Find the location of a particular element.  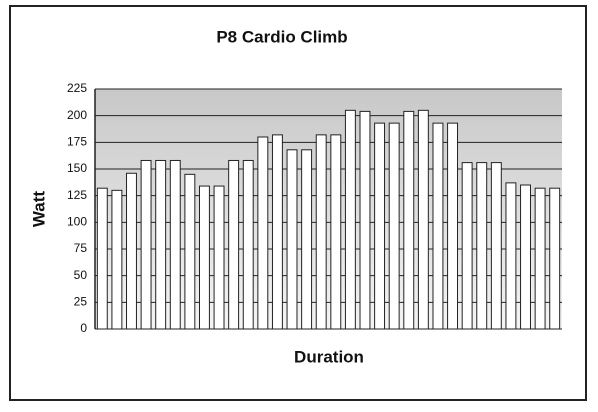

x-axis-title: Duration is located at coordinates (329, 356).